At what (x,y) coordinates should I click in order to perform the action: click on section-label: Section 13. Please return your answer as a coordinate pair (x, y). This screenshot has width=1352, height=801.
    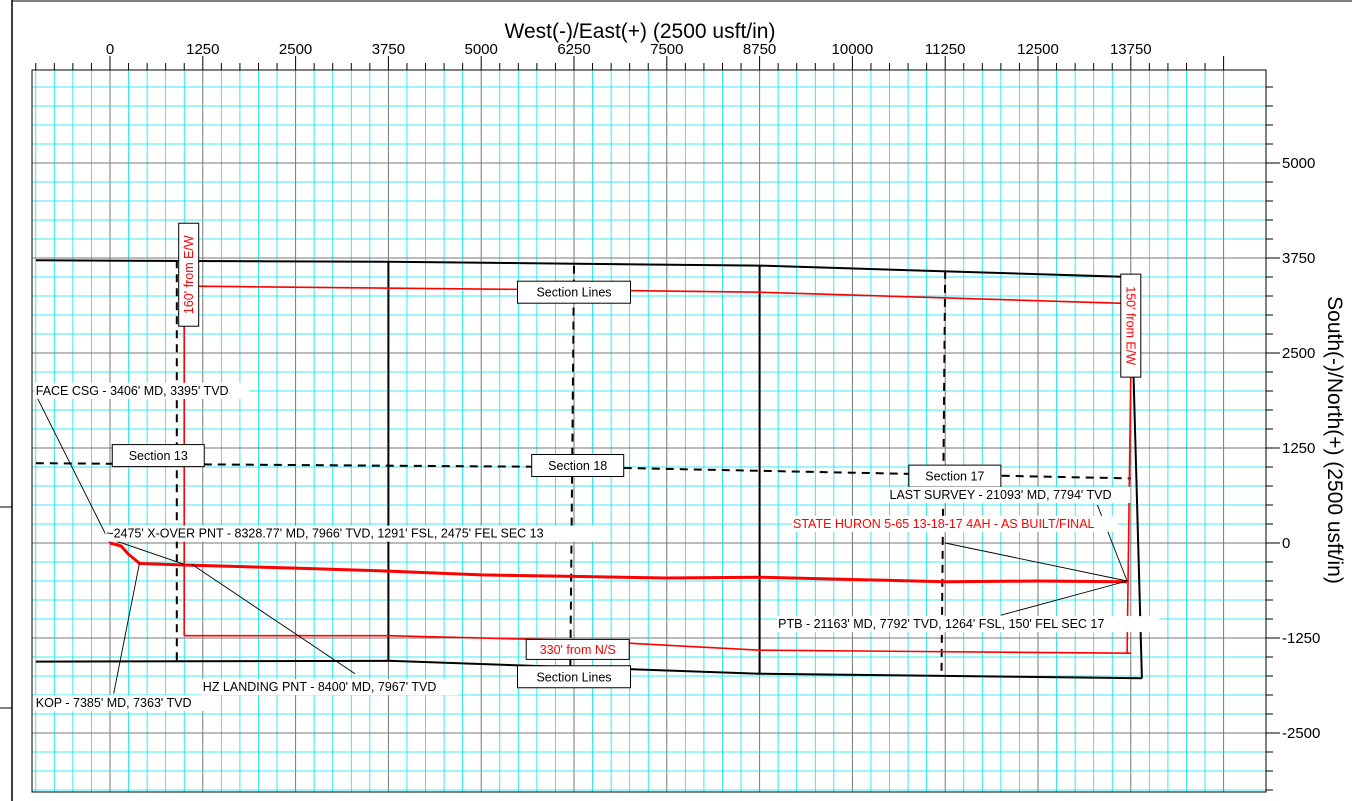
    Looking at the image, I should click on (158, 456).